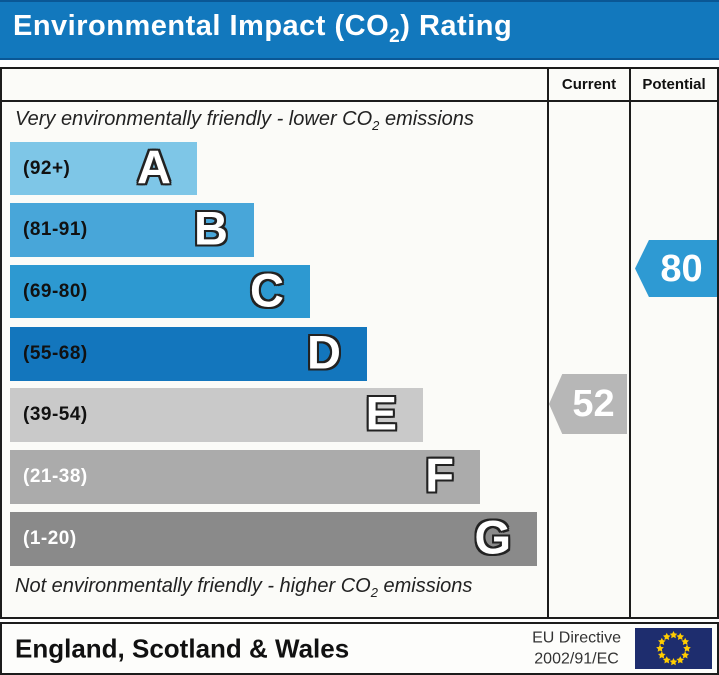  I want to click on band-e-range: (39-54), so click(55, 414).